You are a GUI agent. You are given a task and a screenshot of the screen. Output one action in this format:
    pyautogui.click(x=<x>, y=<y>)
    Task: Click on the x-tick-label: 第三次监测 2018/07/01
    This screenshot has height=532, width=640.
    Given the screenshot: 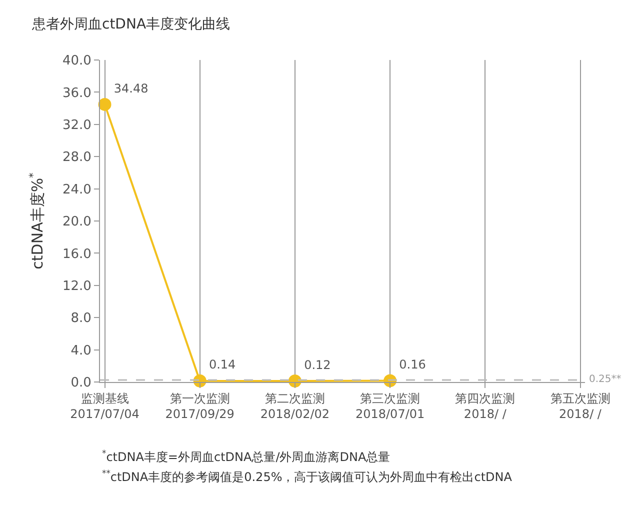 What is the action you would take?
    pyautogui.click(x=390, y=406)
    